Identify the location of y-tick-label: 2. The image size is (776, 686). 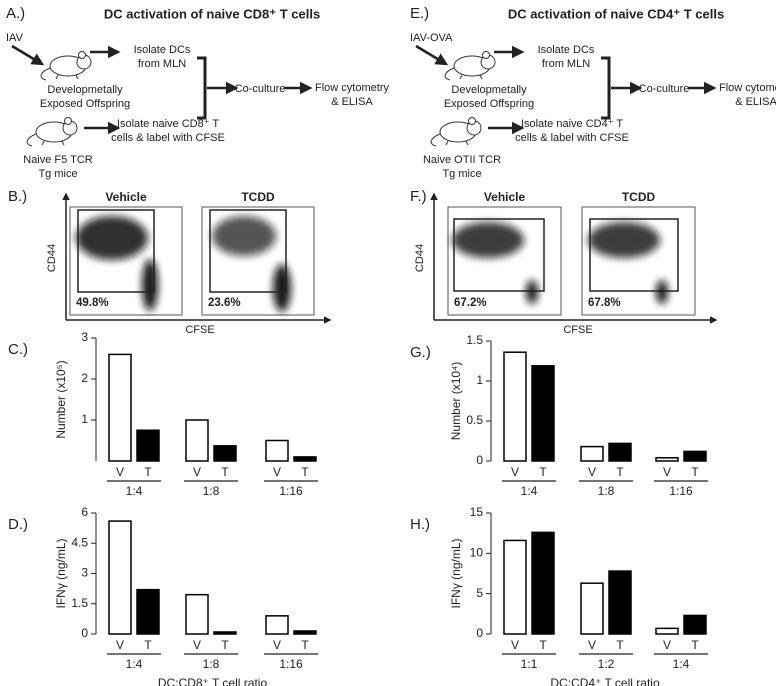
(84, 378).